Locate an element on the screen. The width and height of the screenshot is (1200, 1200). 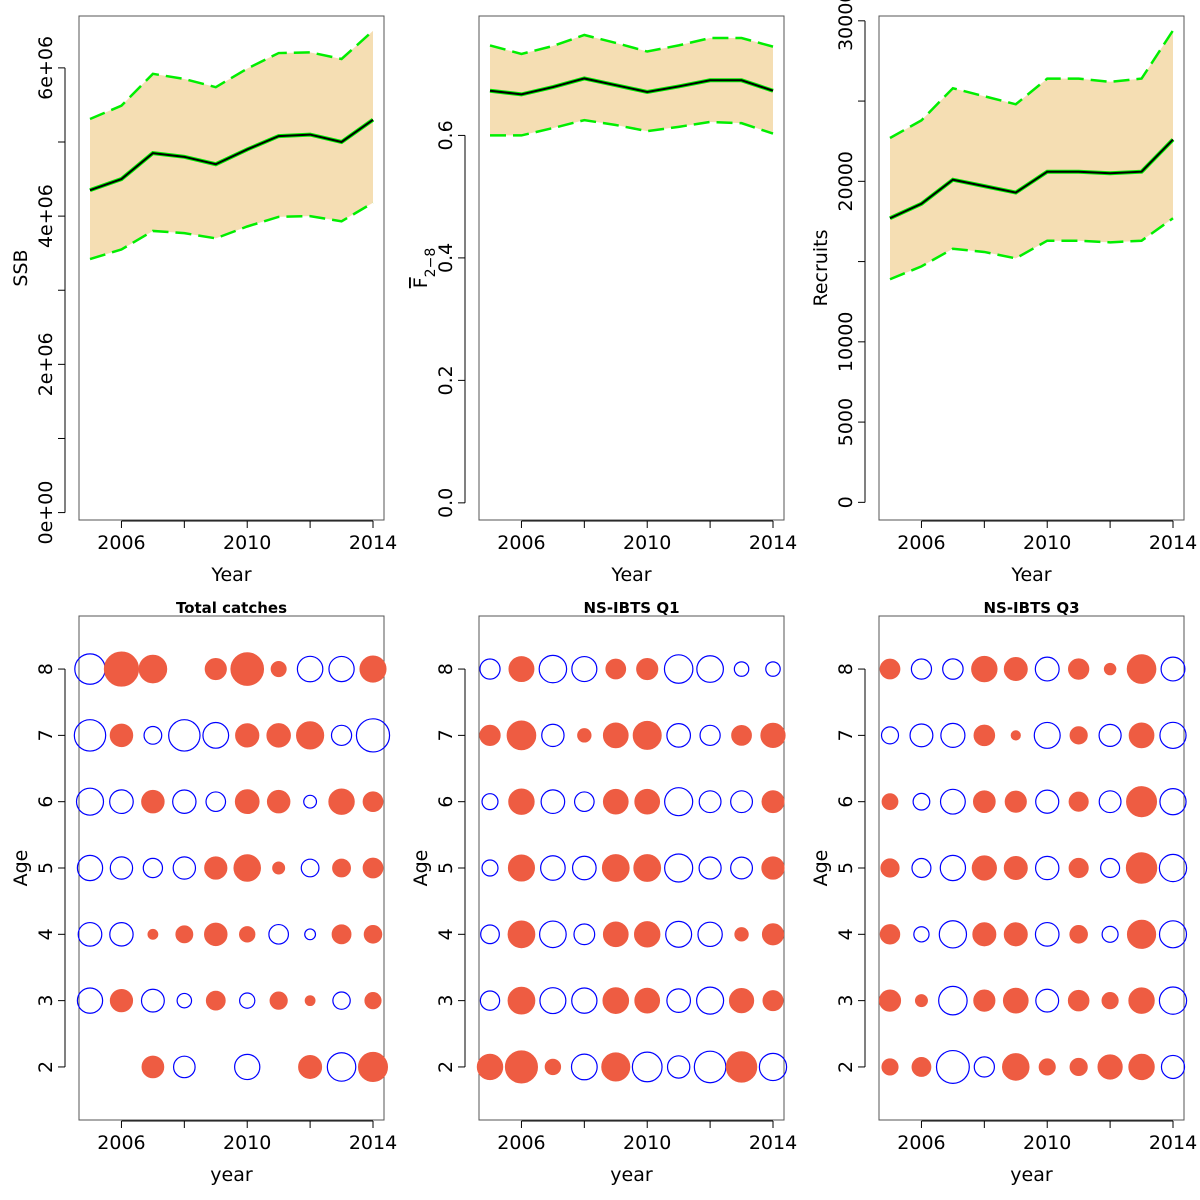
y-tick-label: 0.2 is located at coordinates (446, 380).